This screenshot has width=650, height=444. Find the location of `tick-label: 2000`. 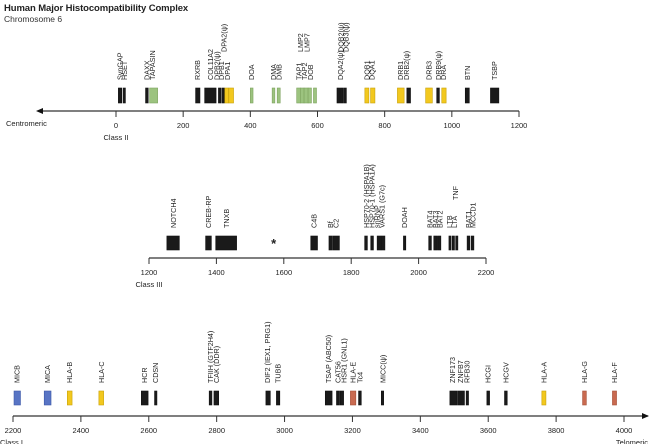

tick-label: 2000 is located at coordinates (418, 272).